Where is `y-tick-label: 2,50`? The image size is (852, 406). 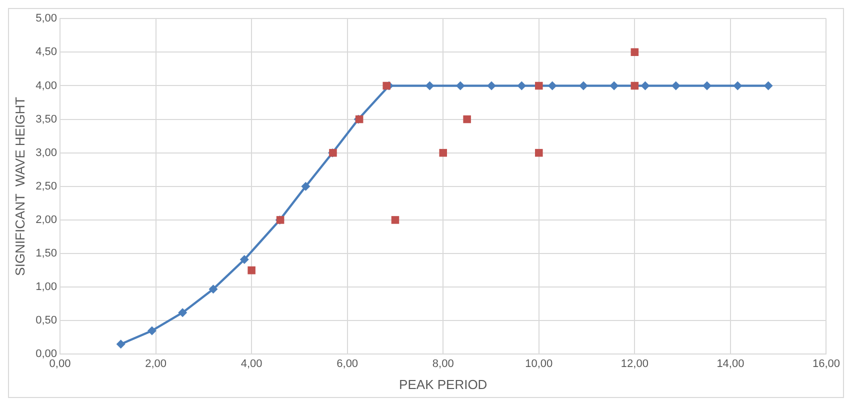
y-tick-label: 2,50 is located at coordinates (47, 186).